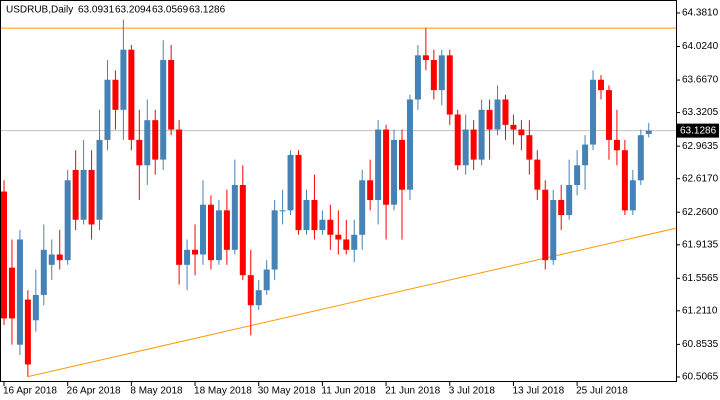 The width and height of the screenshot is (720, 400). What do you see at coordinates (700, 80) in the screenshot?
I see `y-tick-label: 63.6670` at bounding box center [700, 80].